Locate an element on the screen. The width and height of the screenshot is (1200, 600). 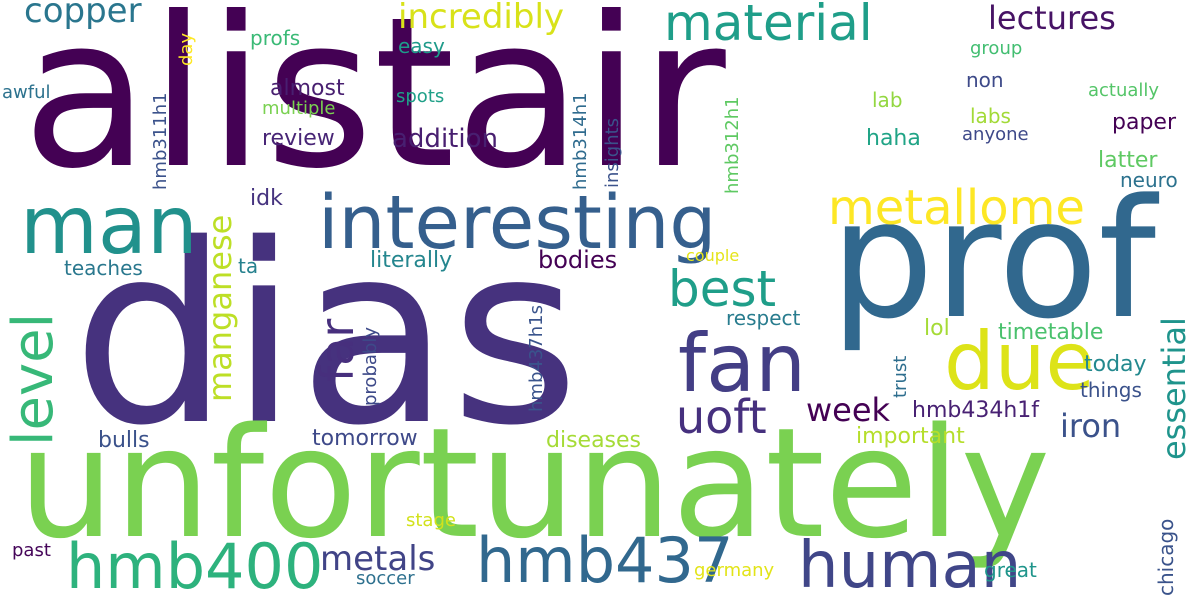
word-insights: insights is located at coordinates (612, 152).